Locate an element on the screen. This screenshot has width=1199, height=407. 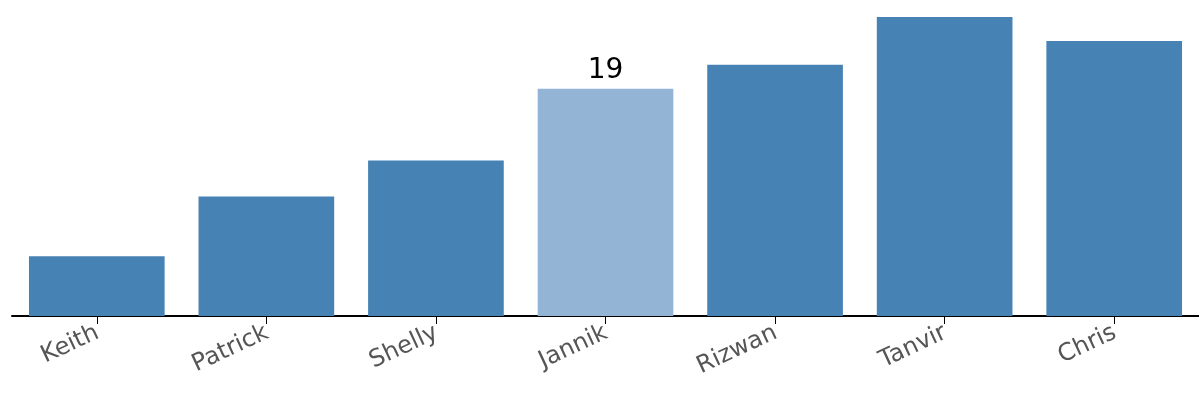
x-tick-label: Chris is located at coordinates (1087, 343).